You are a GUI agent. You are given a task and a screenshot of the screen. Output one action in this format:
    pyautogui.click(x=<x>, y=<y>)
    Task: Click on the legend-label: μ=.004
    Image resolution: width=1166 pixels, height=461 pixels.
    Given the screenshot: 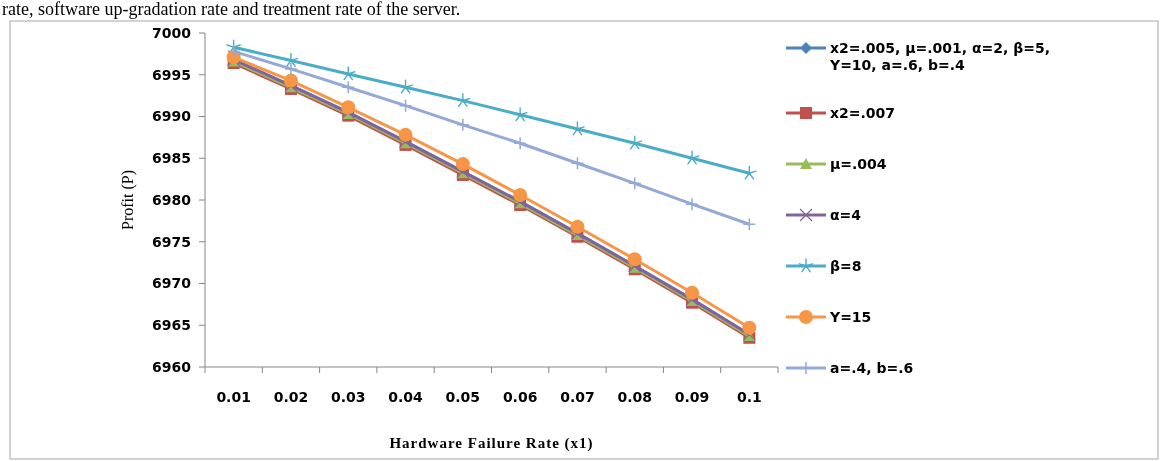 What is the action you would take?
    pyautogui.click(x=858, y=163)
    